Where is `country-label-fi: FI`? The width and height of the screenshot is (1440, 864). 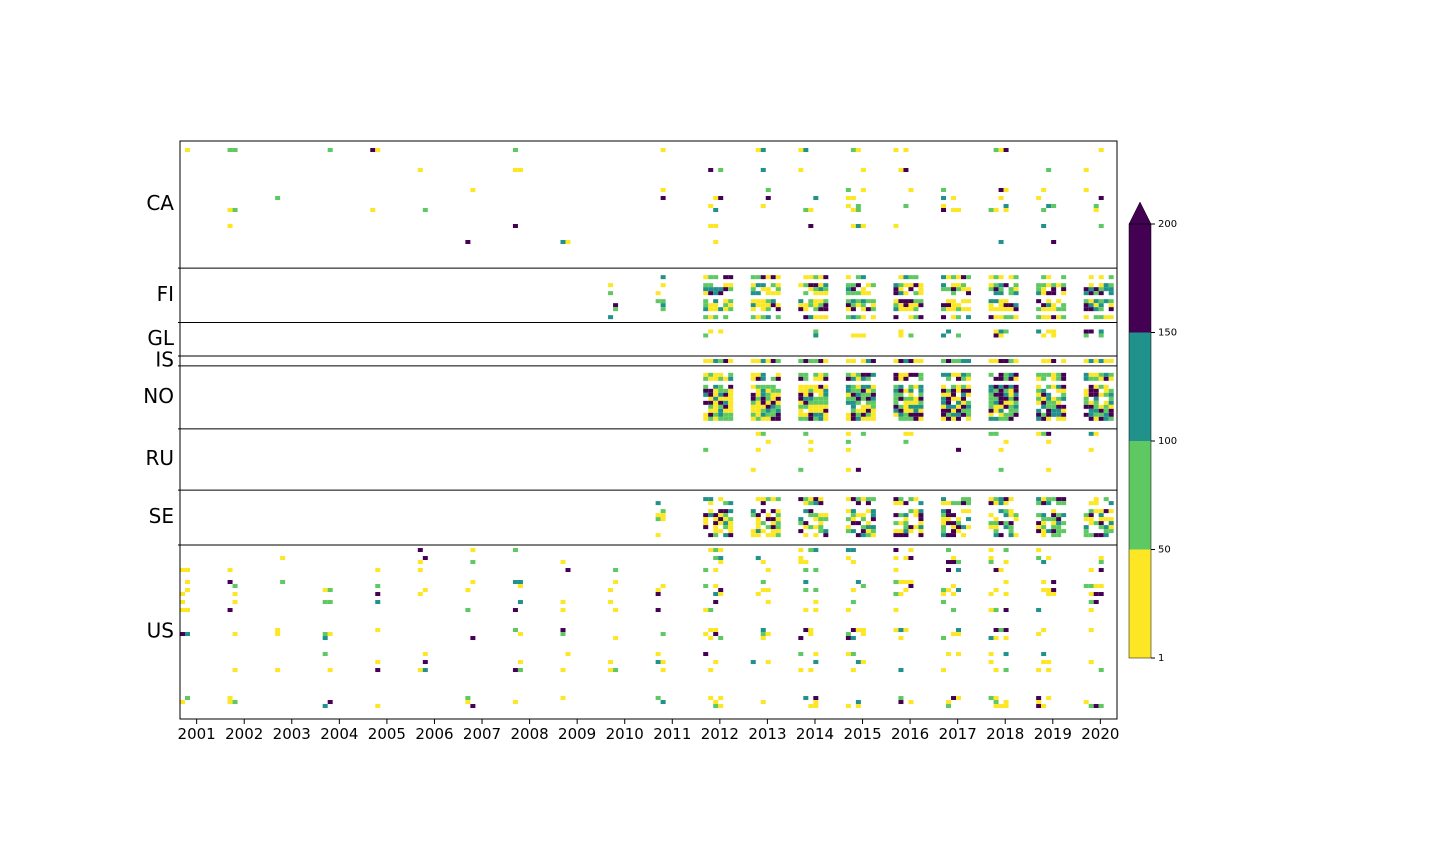 country-label-fi: FI is located at coordinates (165, 294).